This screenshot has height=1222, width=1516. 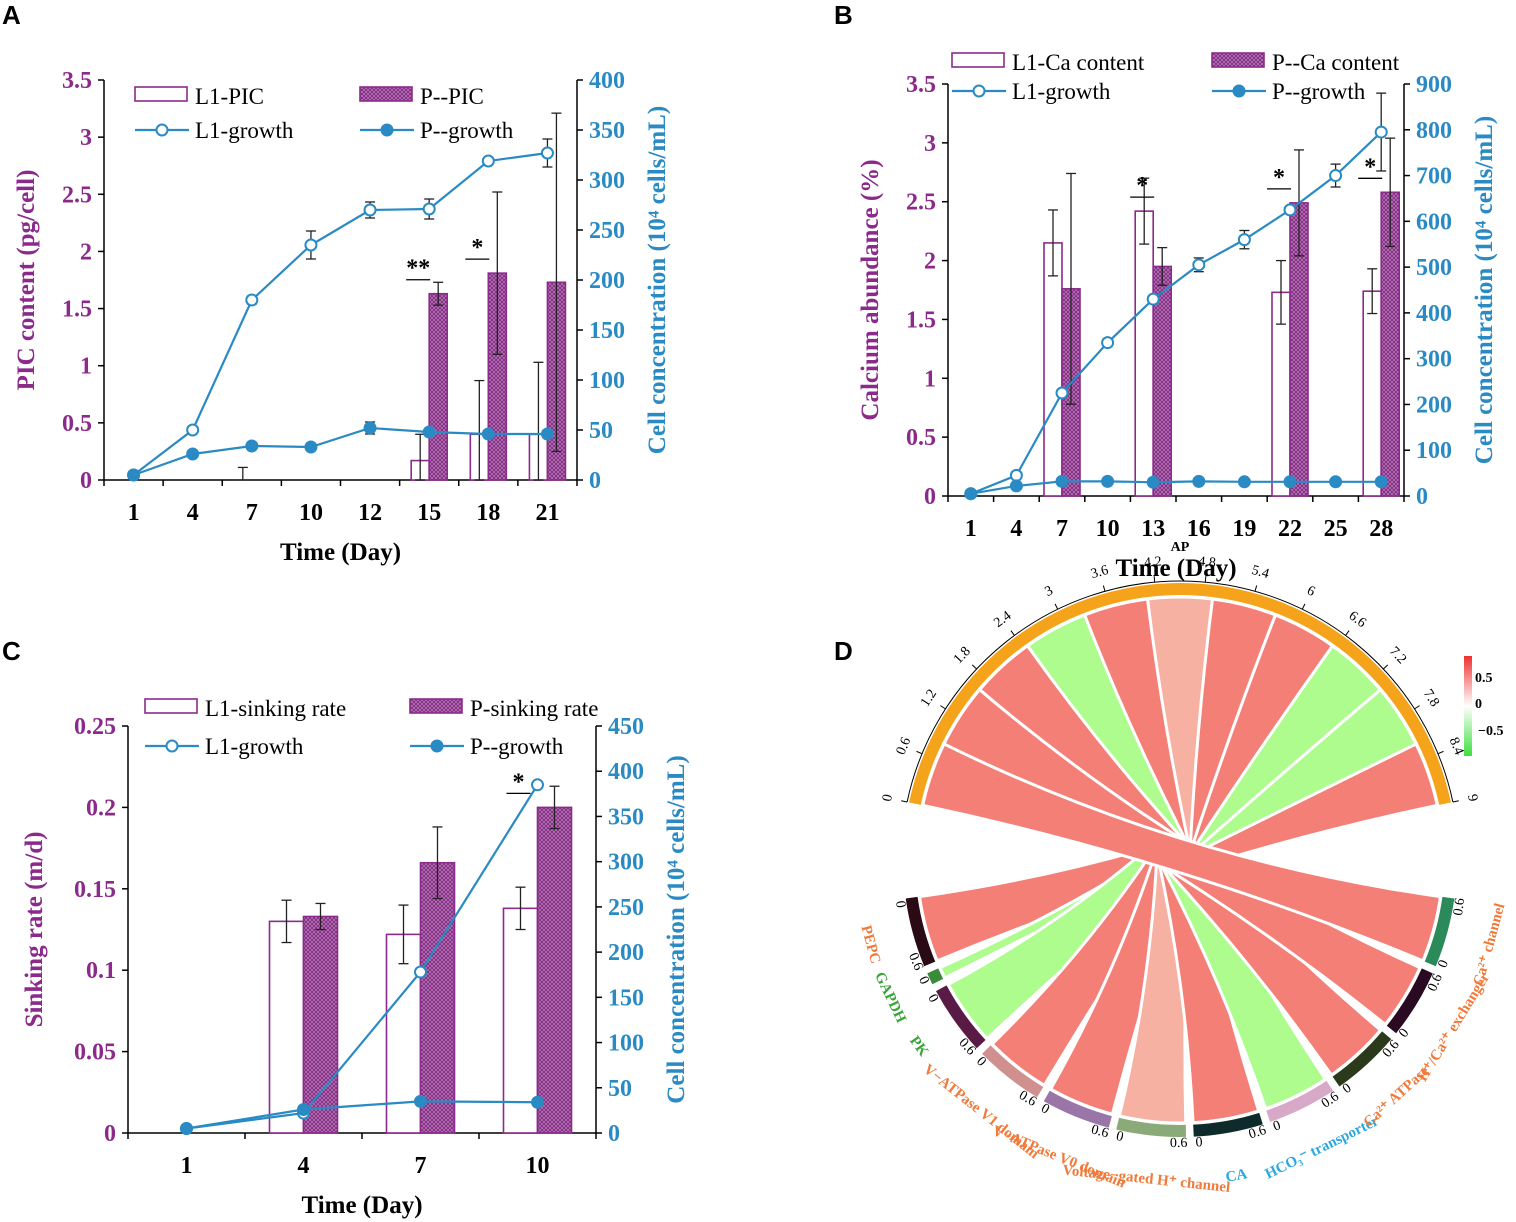 I want to click on chord-ribbon, so click(x=1181, y=852).